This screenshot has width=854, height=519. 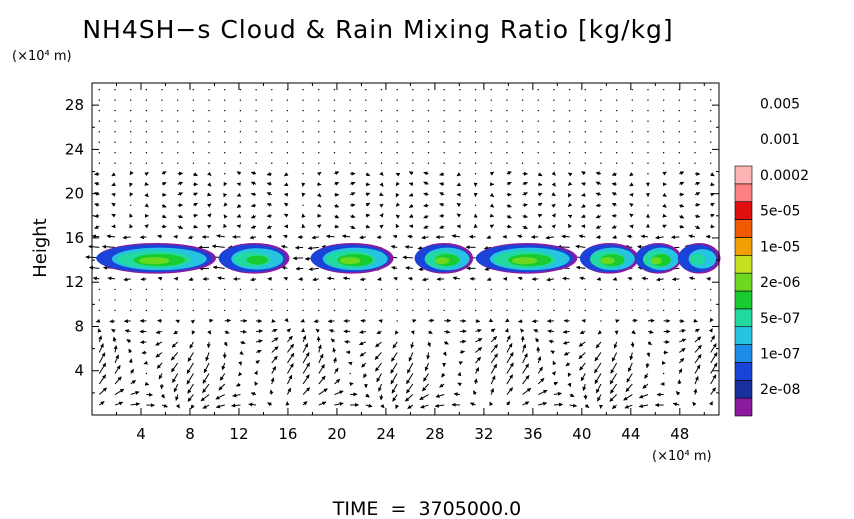 What do you see at coordinates (74, 149) in the screenshot?
I see `y-tick-label: 24` at bounding box center [74, 149].